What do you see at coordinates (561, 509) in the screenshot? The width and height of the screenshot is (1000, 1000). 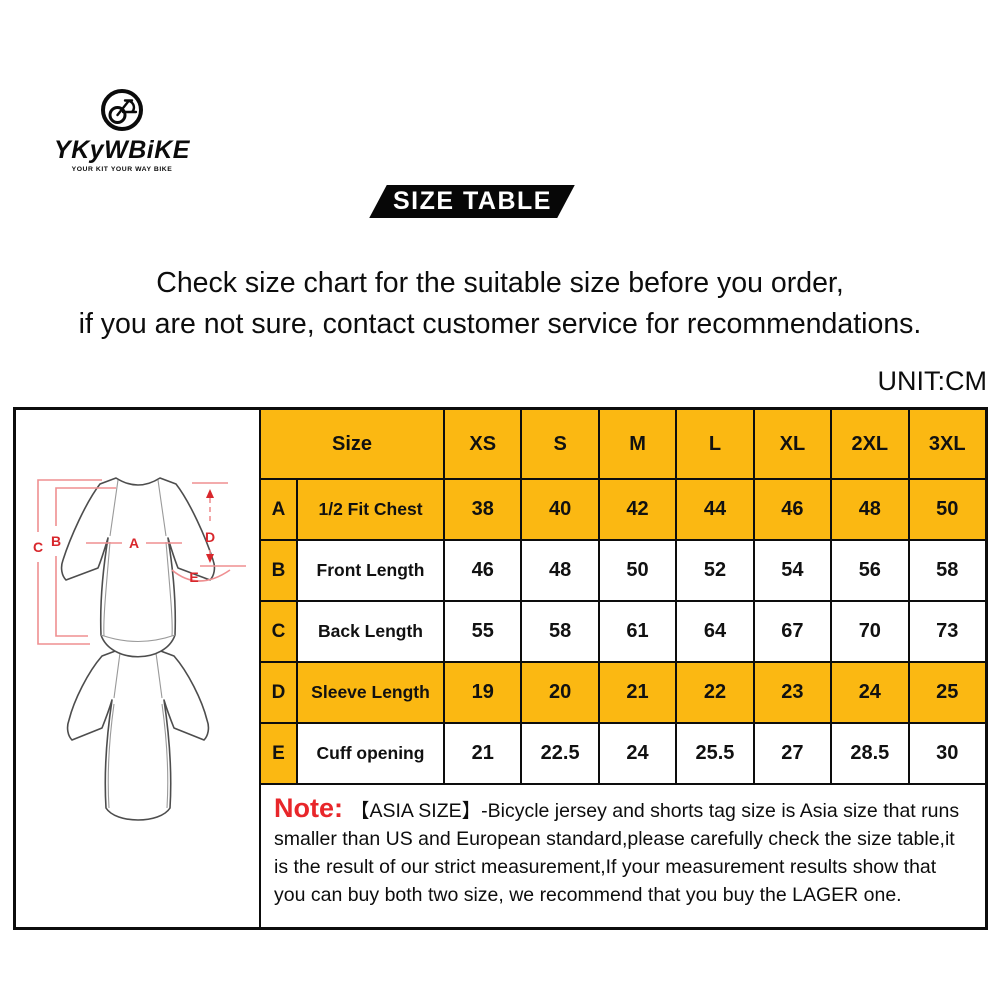 I see `cell-value: 40` at bounding box center [561, 509].